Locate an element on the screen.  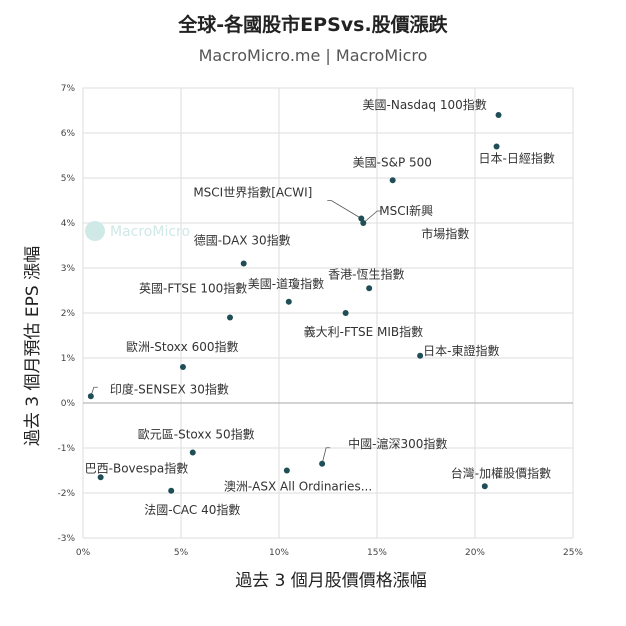
watermark: MacroMicro is located at coordinates (137, 231).